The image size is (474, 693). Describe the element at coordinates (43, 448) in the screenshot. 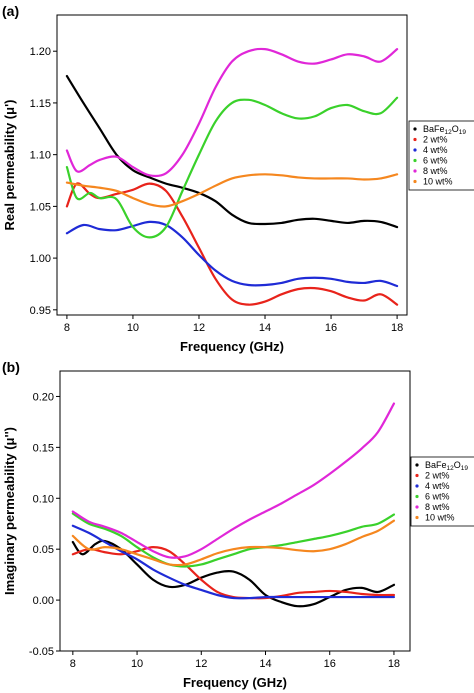

I see `y-tick-label: 0.15` at that location.